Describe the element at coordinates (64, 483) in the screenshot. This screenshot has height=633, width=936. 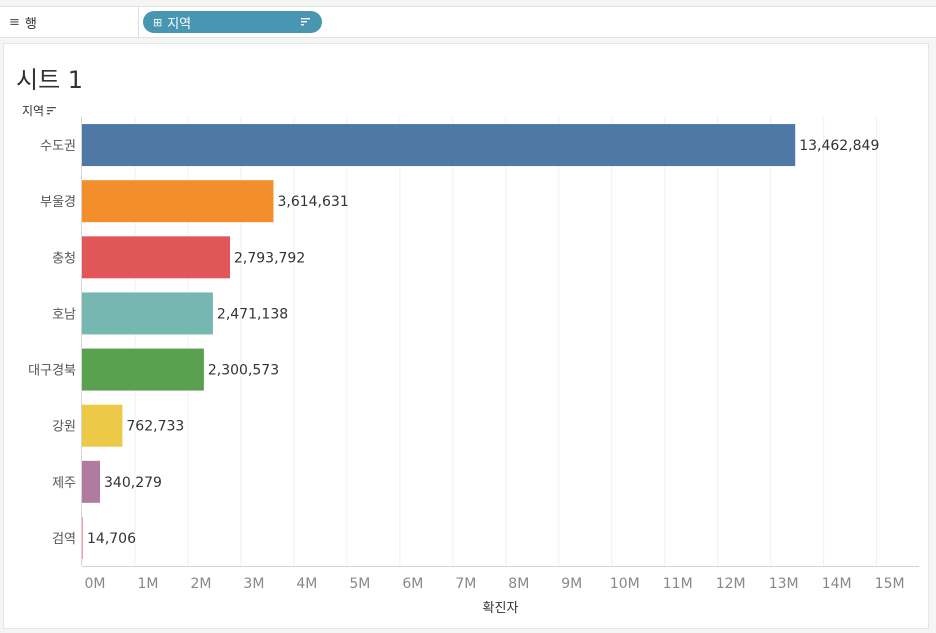
I see `category-label: 제주` at that location.